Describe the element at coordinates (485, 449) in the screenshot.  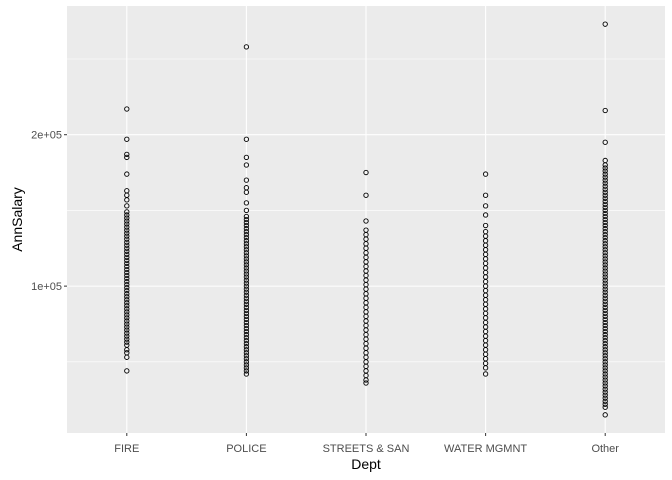
I see `x-tick-label: WATER MGMNT` at that location.